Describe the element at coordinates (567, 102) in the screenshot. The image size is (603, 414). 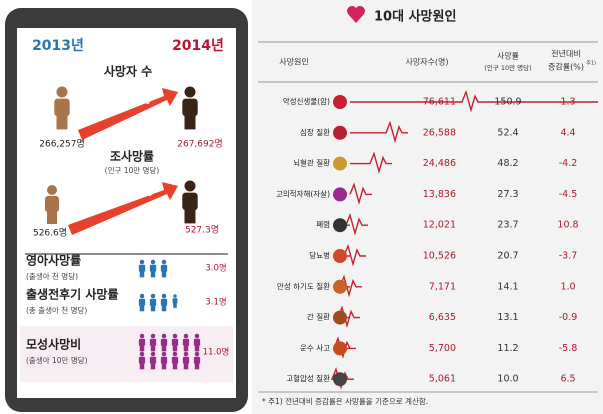
I see `rate-change: 1.3` at that location.